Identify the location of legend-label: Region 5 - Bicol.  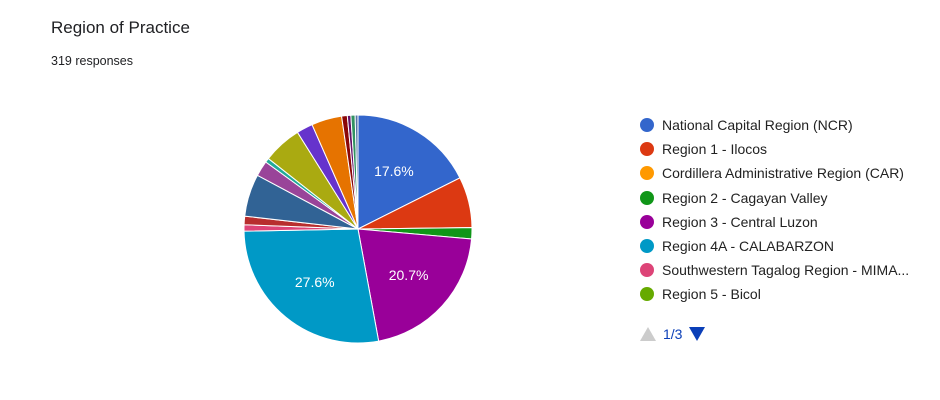
(711, 294).